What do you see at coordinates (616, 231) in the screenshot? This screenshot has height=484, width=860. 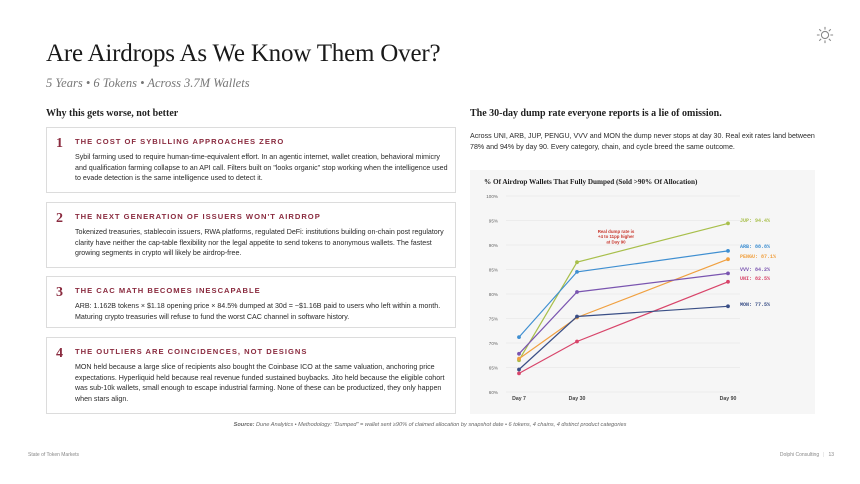 I see `annotation-line: Real dump rate is` at bounding box center [616, 231].